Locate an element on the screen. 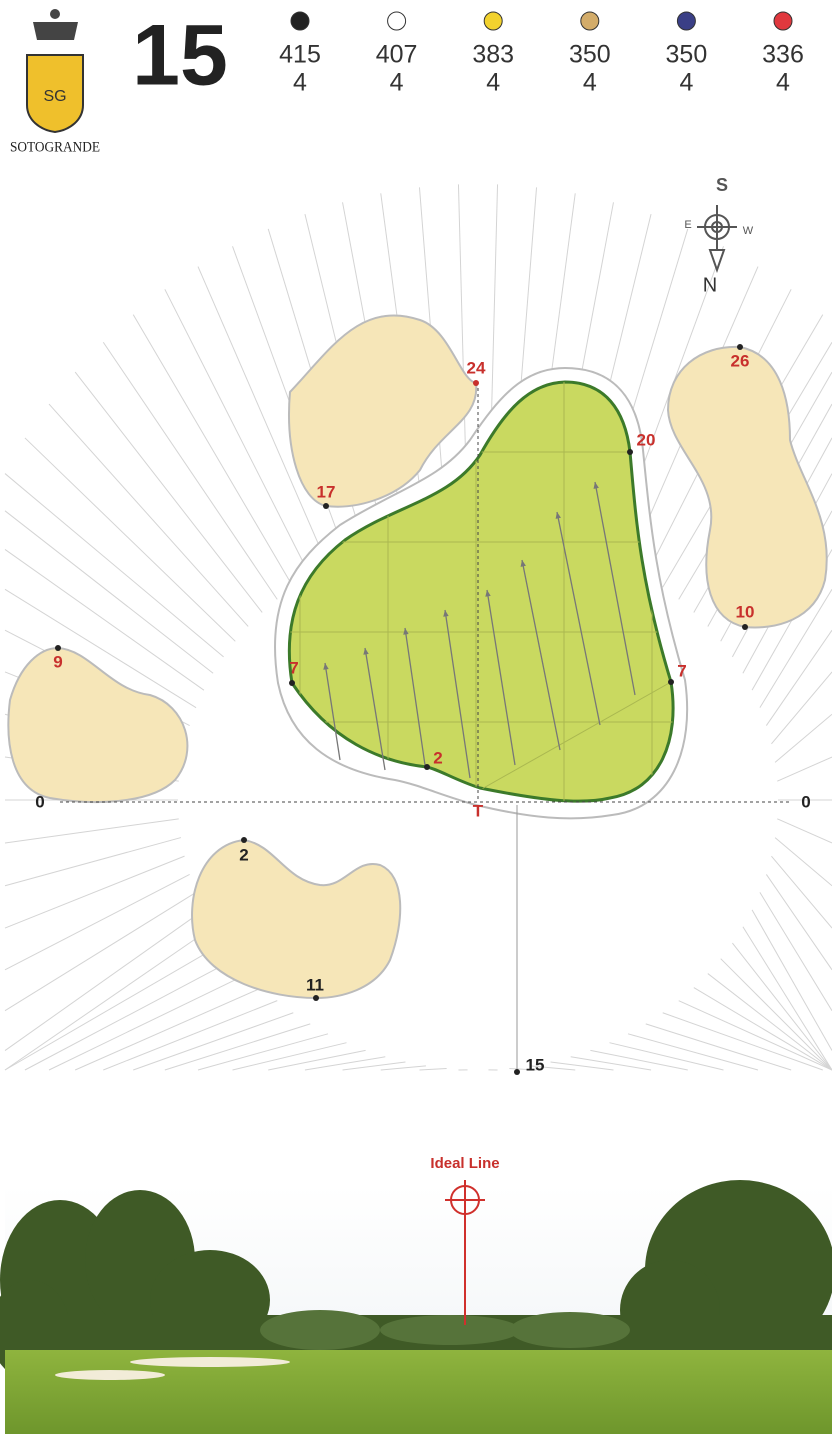 The height and width of the screenshot is (1439, 832). svg-text: SG is located at coordinates (54, 96).